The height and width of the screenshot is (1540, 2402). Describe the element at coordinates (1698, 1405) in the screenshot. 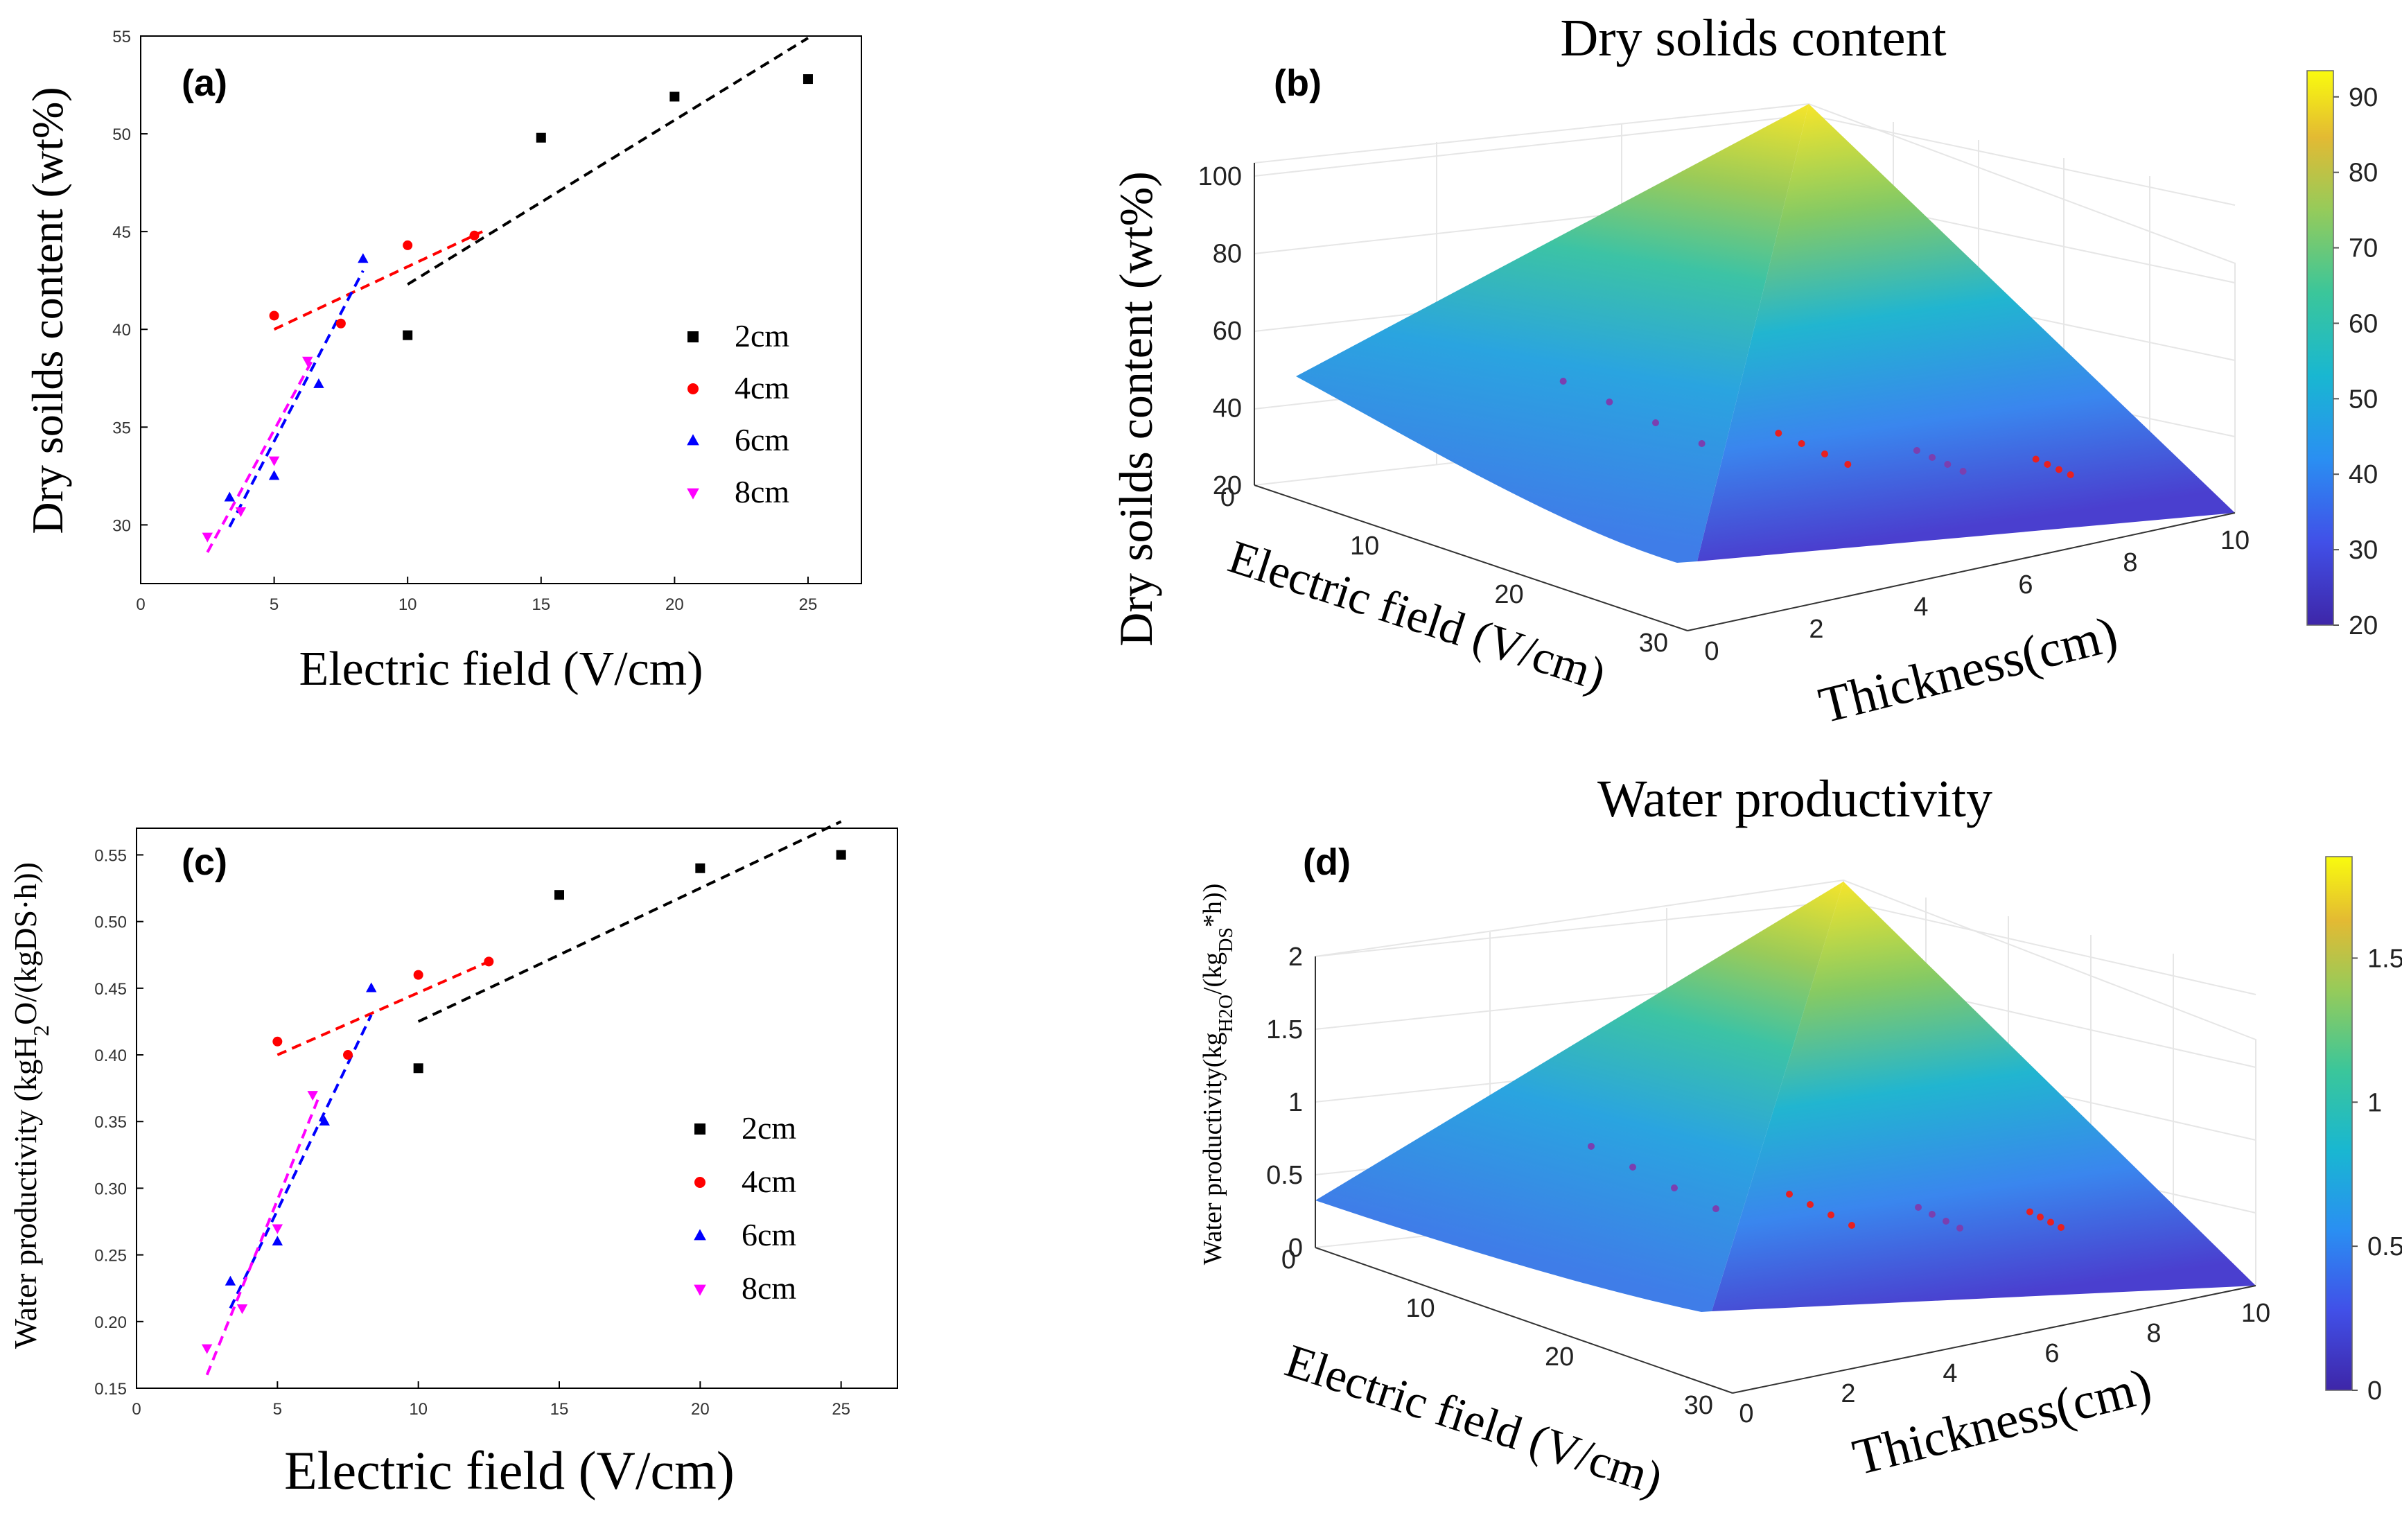

I see `field-tick-label: 30` at that location.